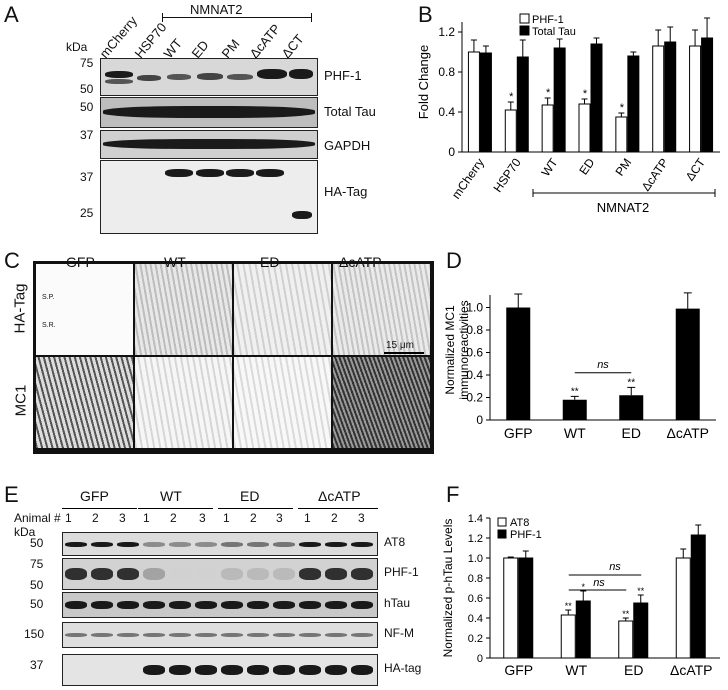  Describe the element at coordinates (475, 519) in the screenshot. I see `y-tick-label: 1.4` at that location.